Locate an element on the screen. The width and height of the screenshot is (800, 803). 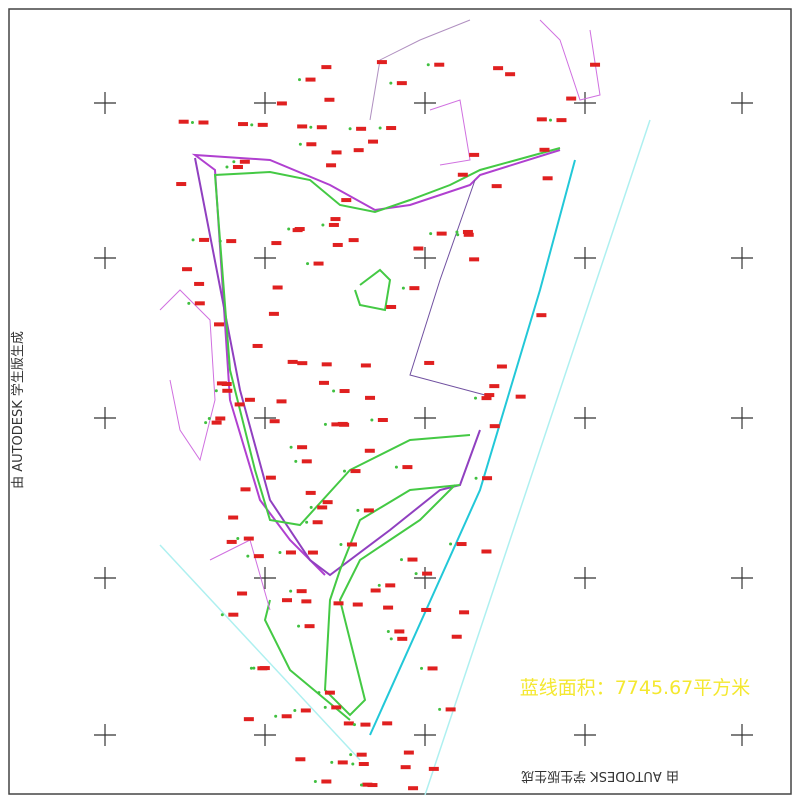
watermark: 由 AUTODESK 学生版生成 is located at coordinates (600, 776).